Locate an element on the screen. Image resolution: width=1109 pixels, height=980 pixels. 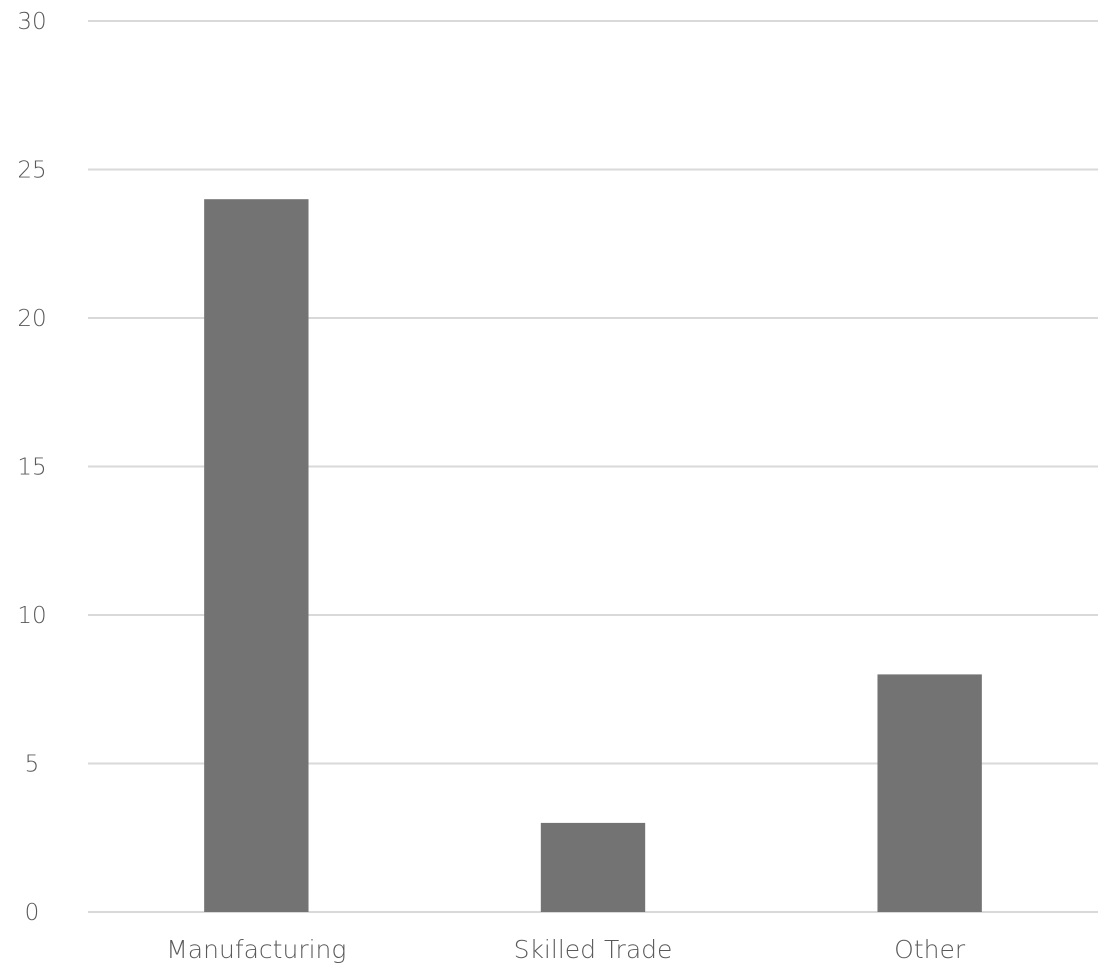
y-tick-label: 25 is located at coordinates (31, 171).